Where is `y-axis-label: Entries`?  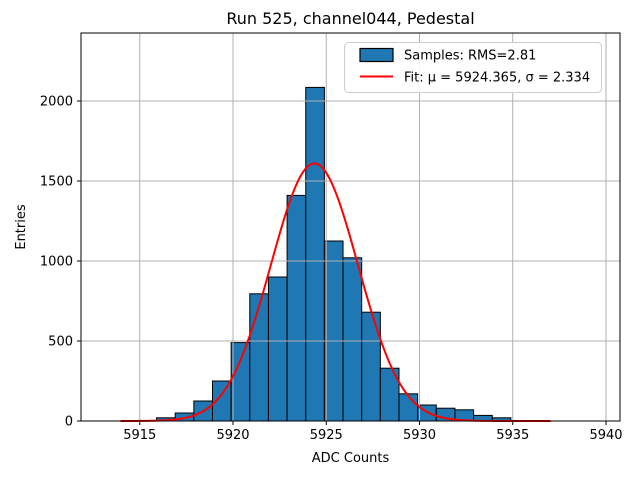 y-axis-label: Entries is located at coordinates (21, 227).